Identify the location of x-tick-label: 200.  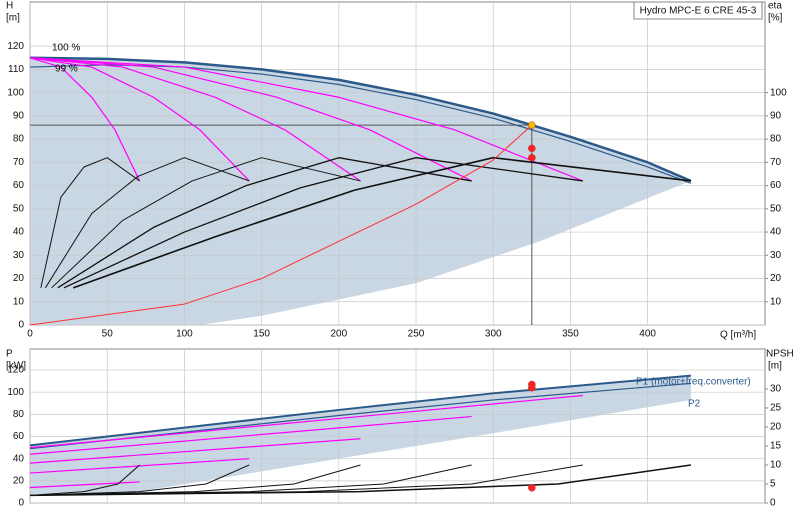
(338, 334).